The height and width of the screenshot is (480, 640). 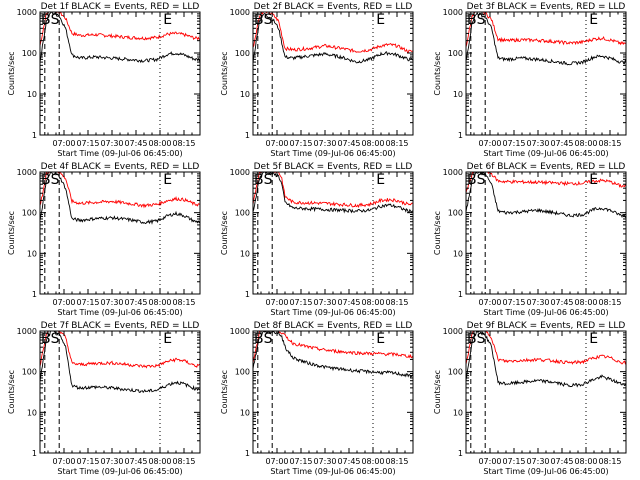 I want to click on panel-title: Det 1f BLACK = Events, RED = LLD, so click(x=120, y=7).